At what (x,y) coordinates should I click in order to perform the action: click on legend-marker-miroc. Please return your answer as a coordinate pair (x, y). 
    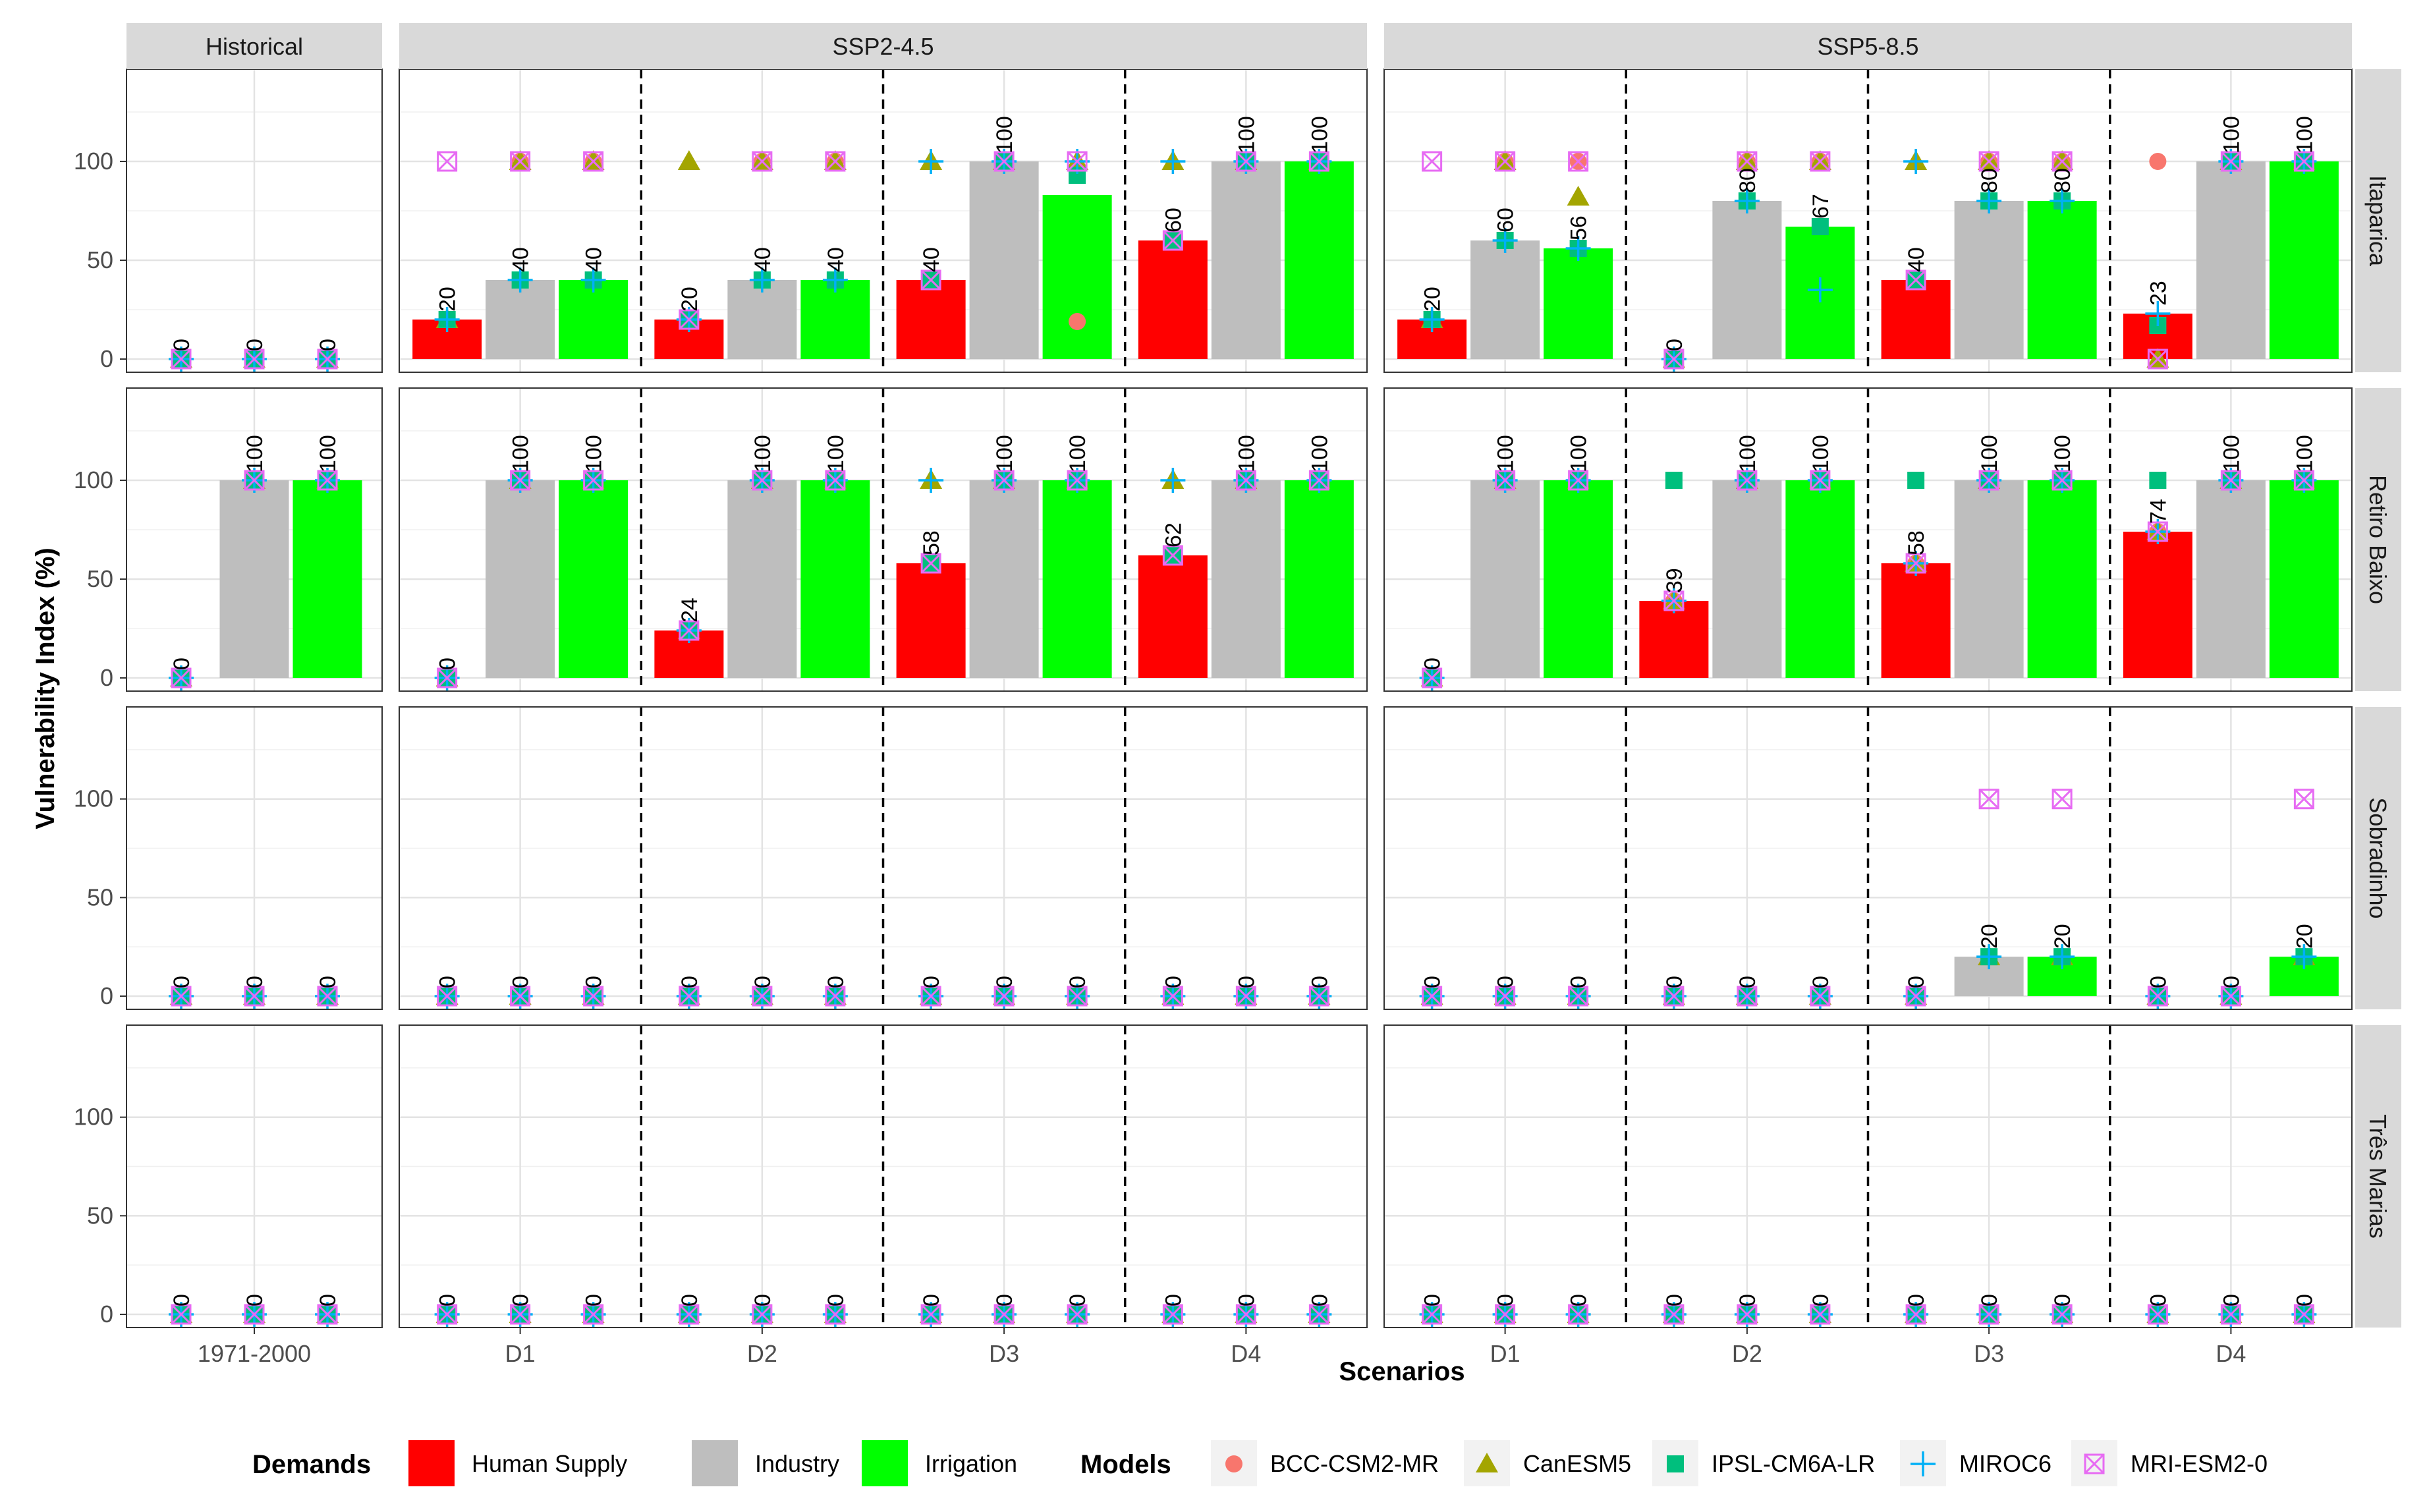
    Looking at the image, I should click on (1923, 1463).